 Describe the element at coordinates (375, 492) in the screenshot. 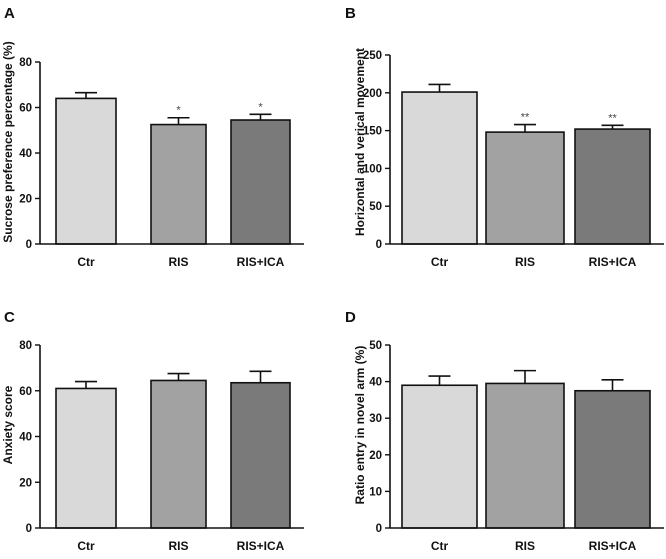

I see `y-tick-label: 10` at that location.